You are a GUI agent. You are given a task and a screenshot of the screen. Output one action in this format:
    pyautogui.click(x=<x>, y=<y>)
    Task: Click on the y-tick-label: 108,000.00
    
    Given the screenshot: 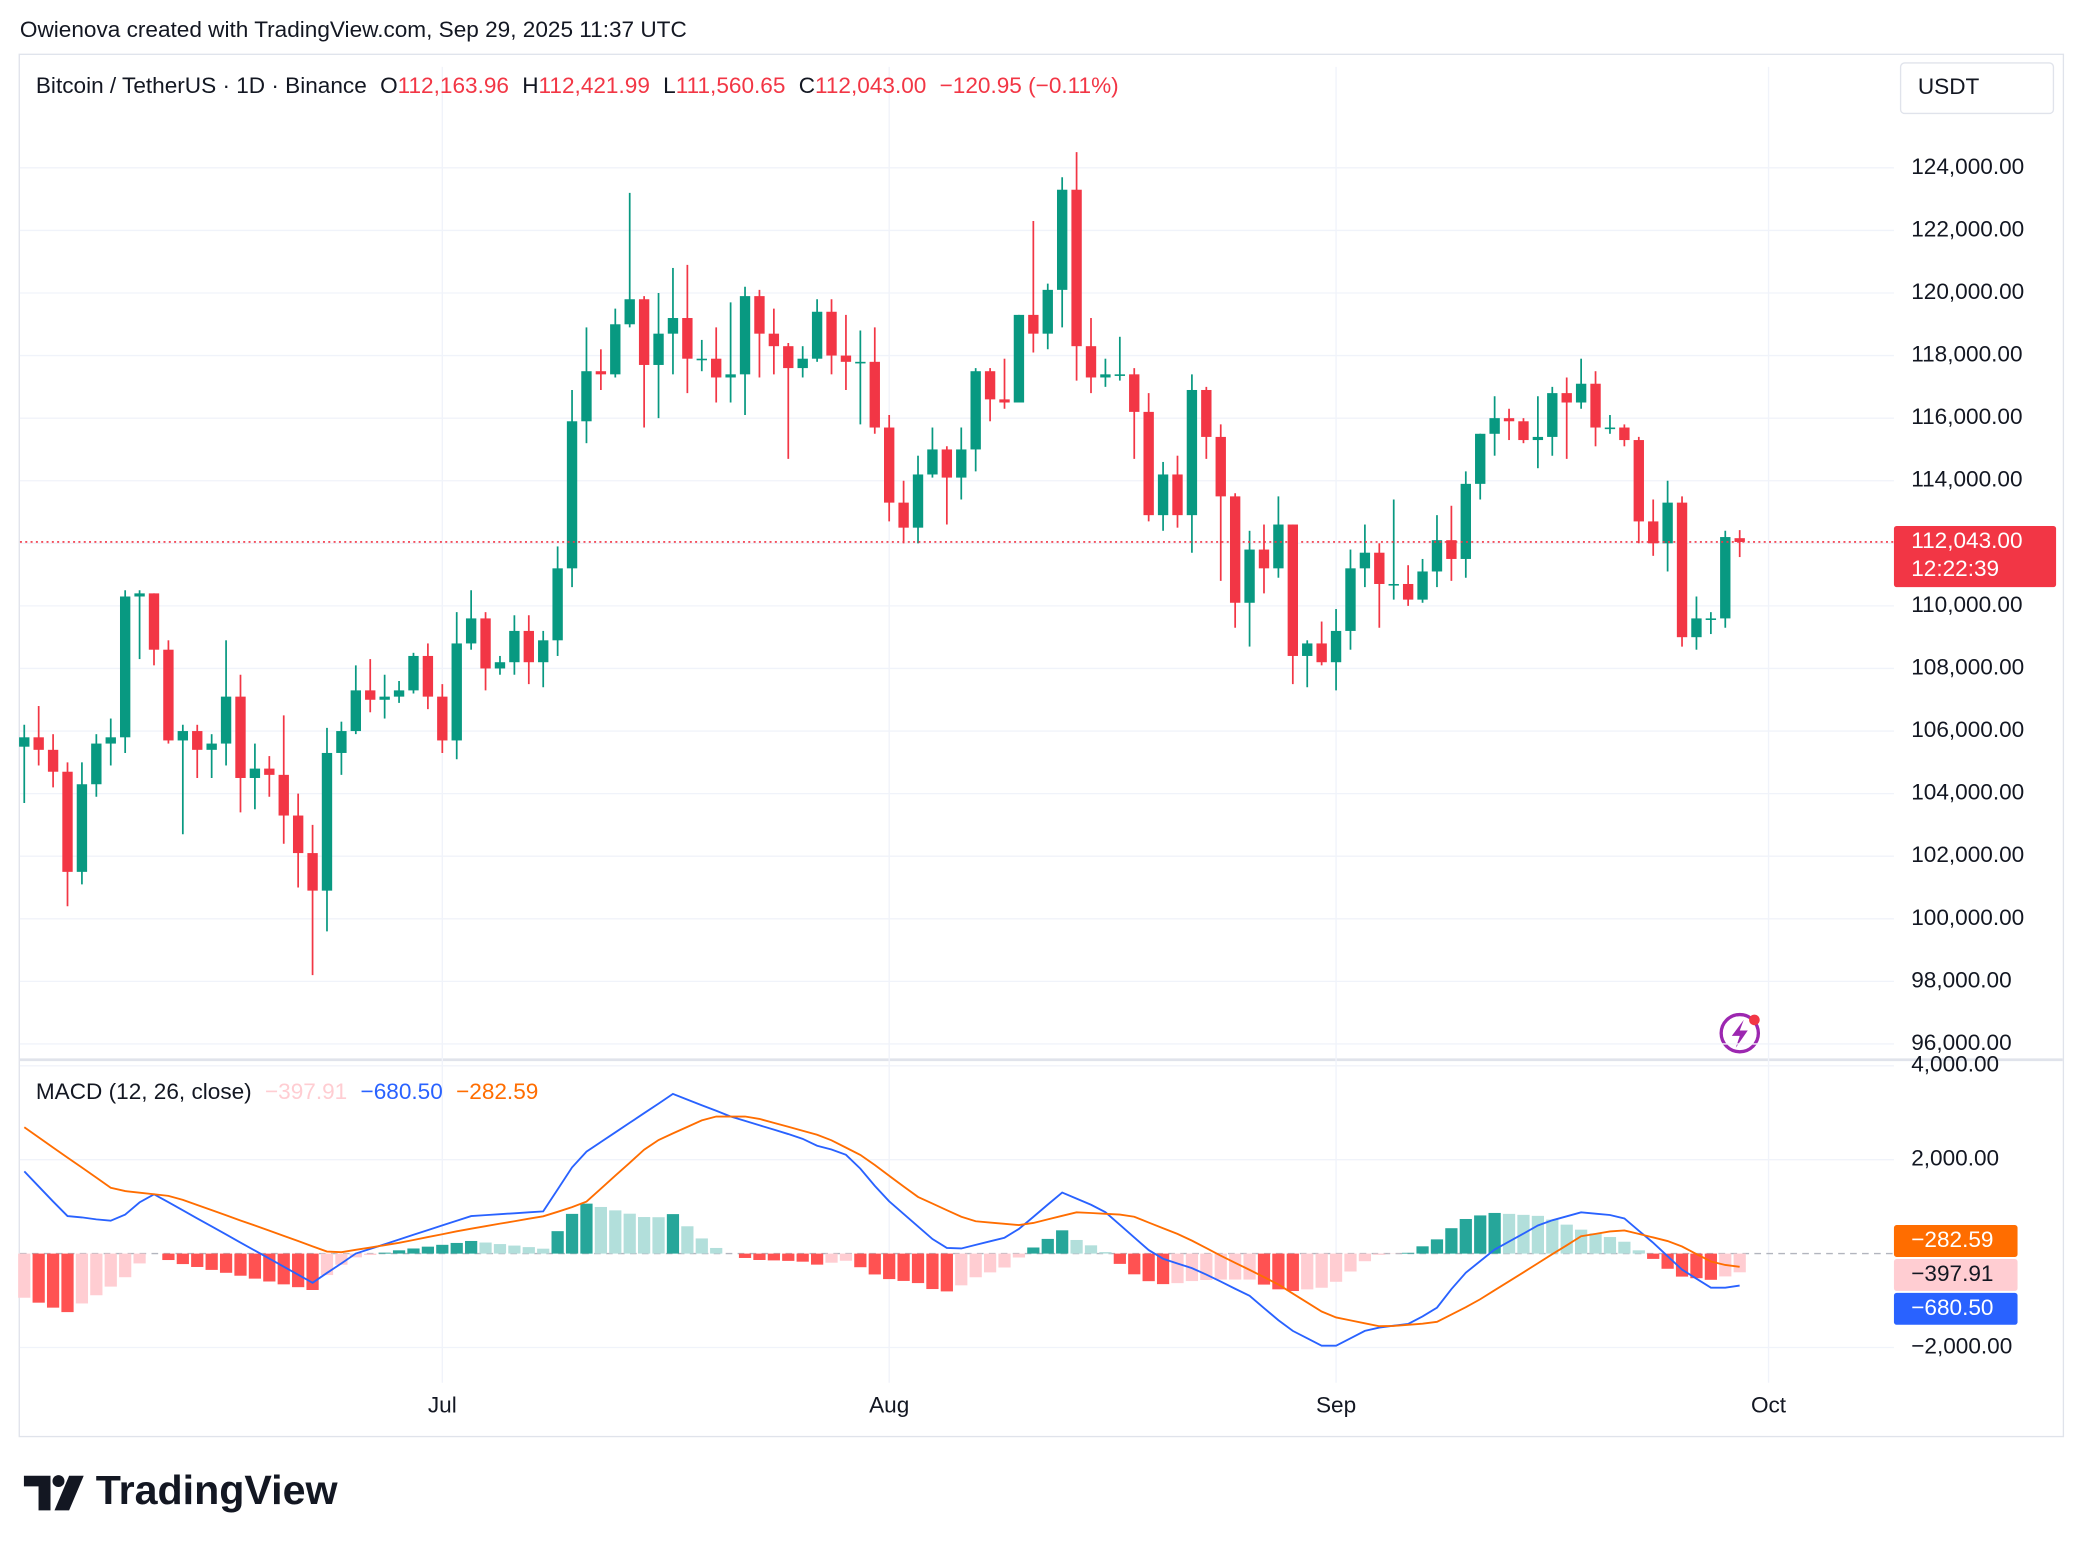 What is the action you would take?
    pyautogui.click(x=1967, y=666)
    